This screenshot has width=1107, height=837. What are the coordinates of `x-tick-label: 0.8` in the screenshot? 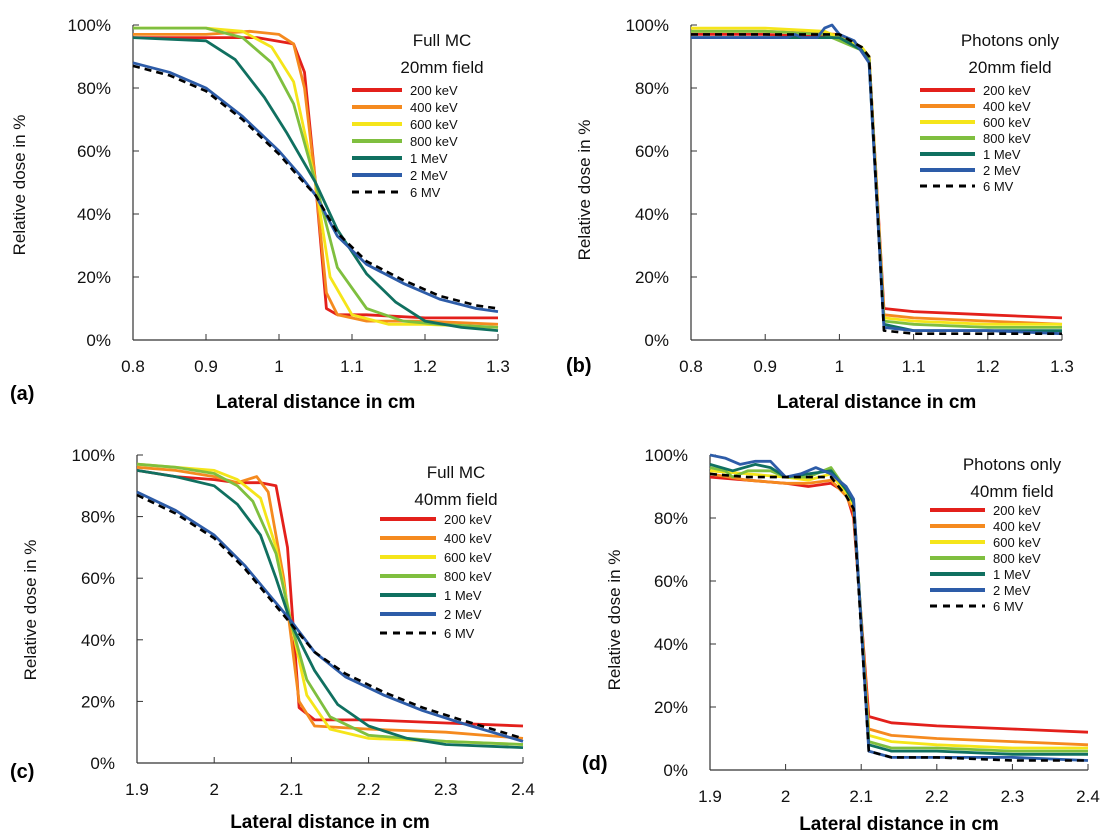 It's located at (133, 366).